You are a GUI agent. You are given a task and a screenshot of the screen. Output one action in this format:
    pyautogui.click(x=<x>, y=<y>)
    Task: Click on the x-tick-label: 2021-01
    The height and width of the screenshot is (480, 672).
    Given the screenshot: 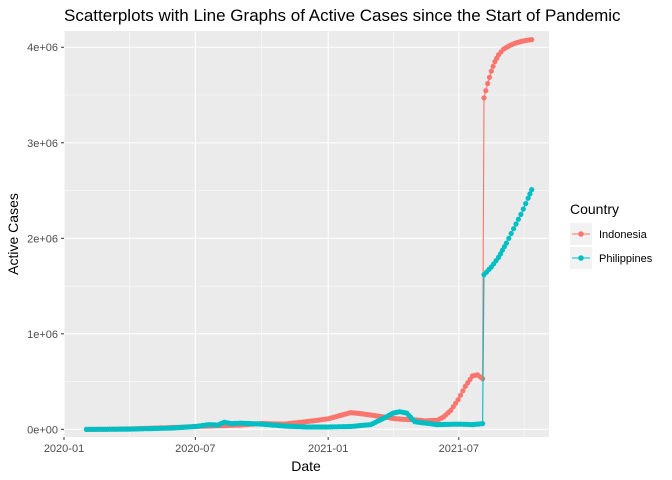 What is the action you would take?
    pyautogui.click(x=328, y=449)
    